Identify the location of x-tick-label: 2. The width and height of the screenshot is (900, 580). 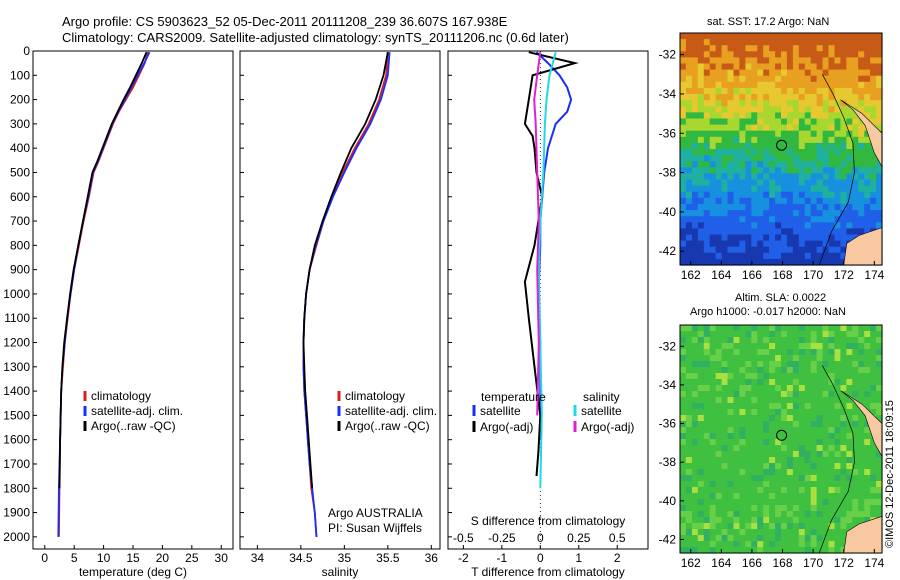
(617, 558).